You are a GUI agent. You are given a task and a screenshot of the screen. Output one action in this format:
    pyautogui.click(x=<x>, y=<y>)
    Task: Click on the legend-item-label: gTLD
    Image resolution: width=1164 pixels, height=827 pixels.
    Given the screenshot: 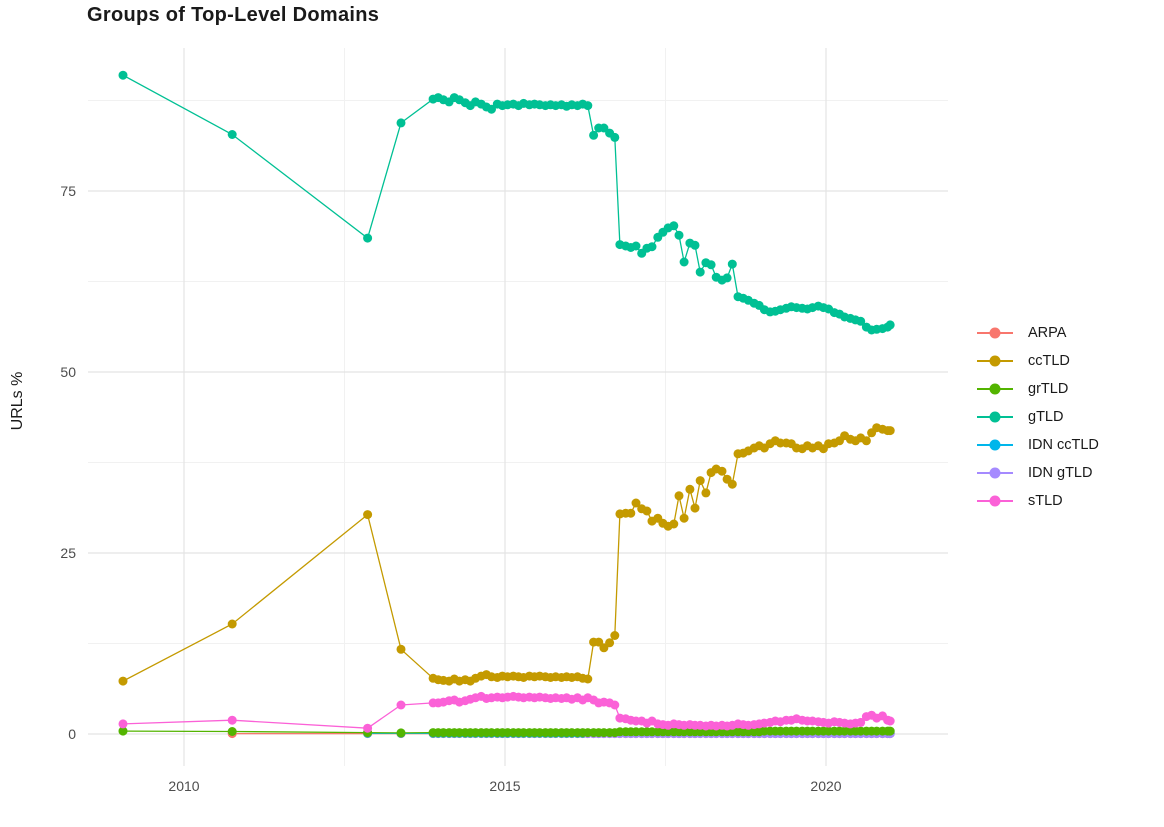 What is the action you would take?
    pyautogui.click(x=1046, y=417)
    